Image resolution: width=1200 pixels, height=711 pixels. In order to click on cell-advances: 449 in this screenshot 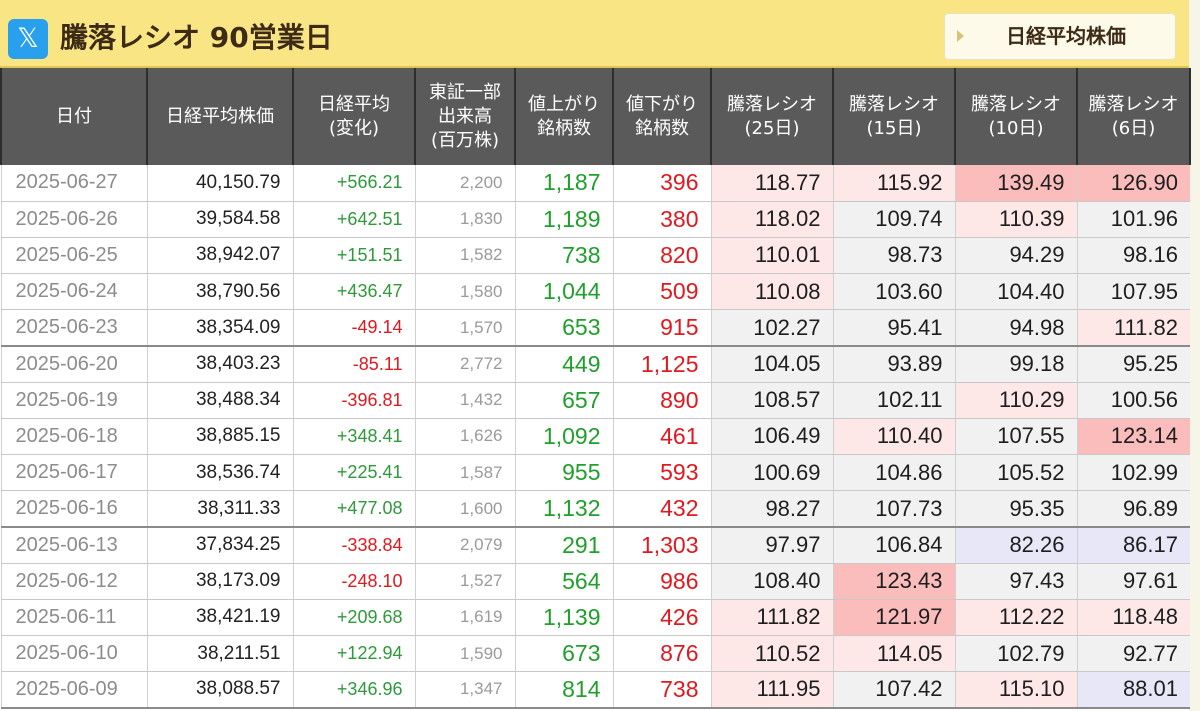, I will do `click(563, 364)`.